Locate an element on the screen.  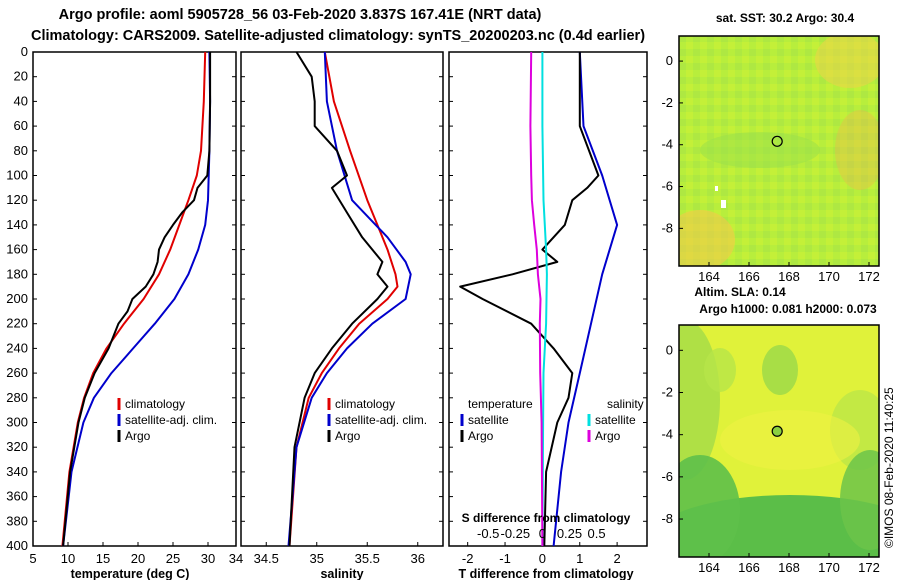
x-tick-label: 35.5 is located at coordinates (367, 558).